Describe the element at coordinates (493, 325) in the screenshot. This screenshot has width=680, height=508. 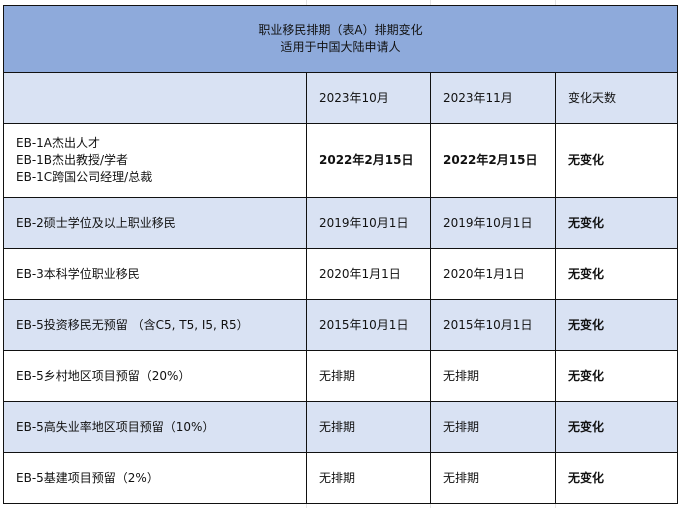
I see `nov-cell: 2015年10月1日` at that location.